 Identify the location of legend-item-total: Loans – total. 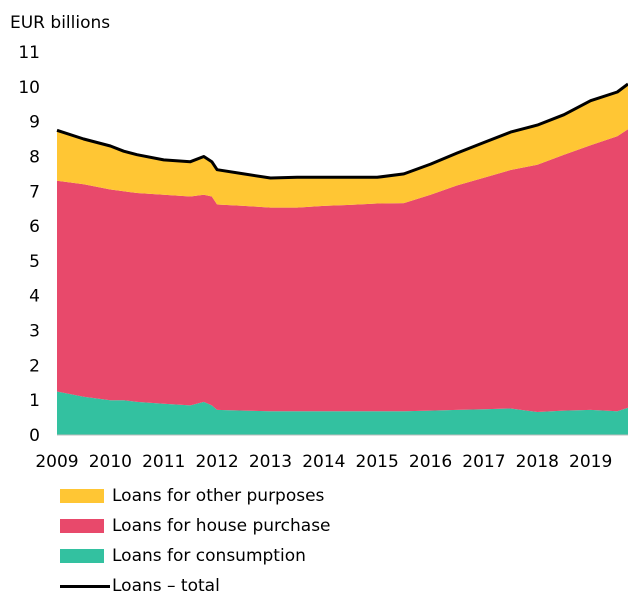
(195, 586).